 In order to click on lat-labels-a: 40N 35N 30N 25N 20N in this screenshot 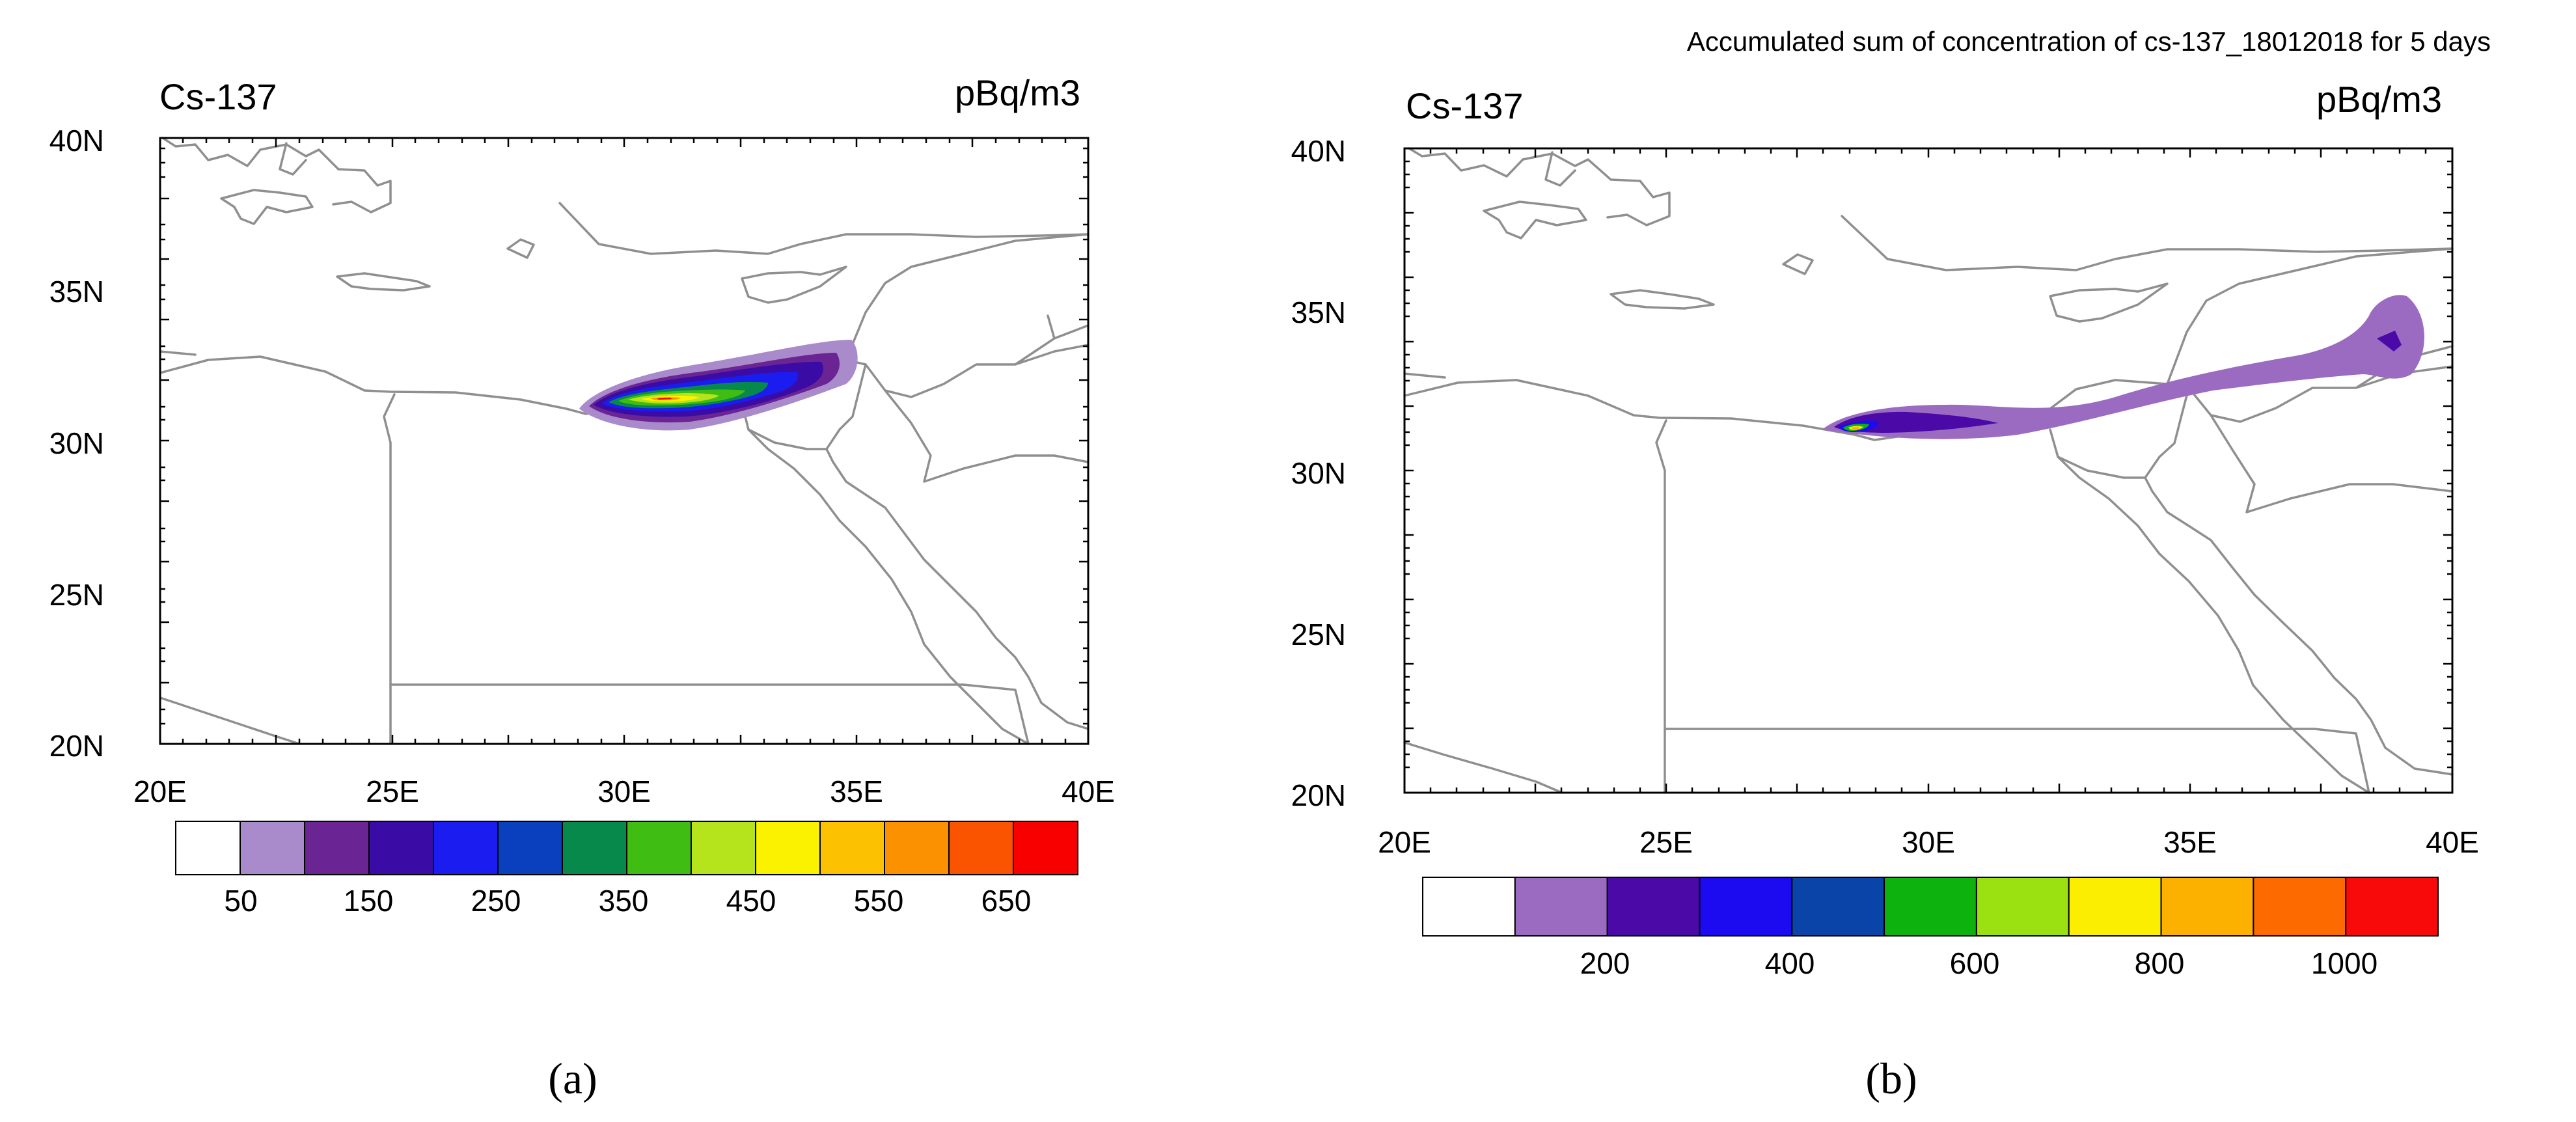, I will do `click(77, 443)`.